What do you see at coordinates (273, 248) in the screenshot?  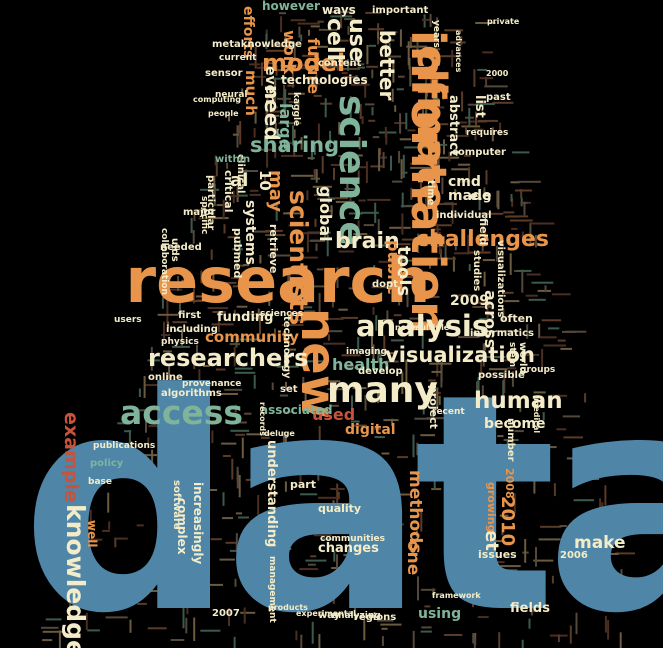 I see `word-retrieve: retrieve` at bounding box center [273, 248].